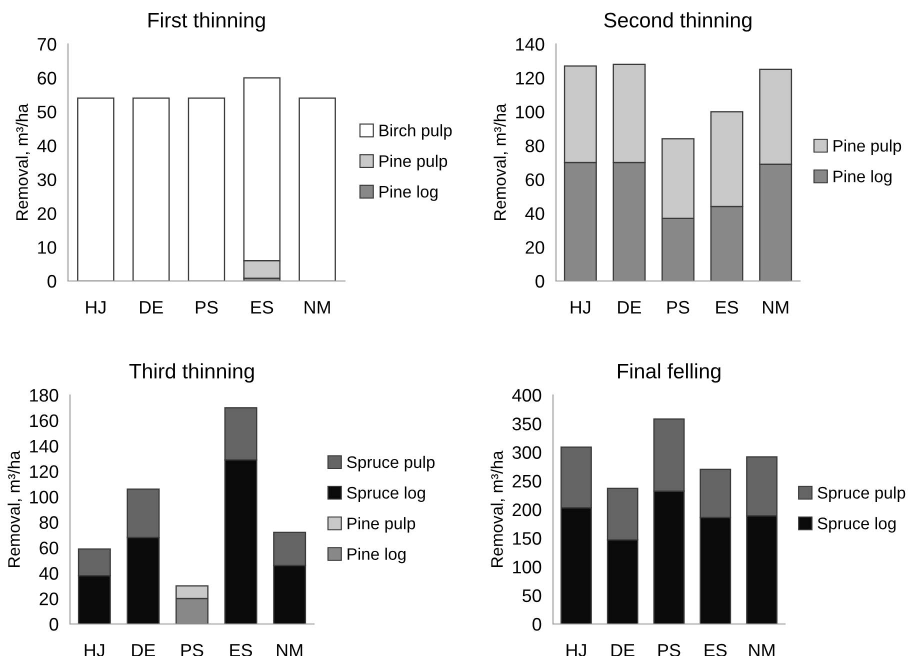 The image size is (916, 656). What do you see at coordinates (47, 247) in the screenshot?
I see `y-tick-label: 10` at bounding box center [47, 247].